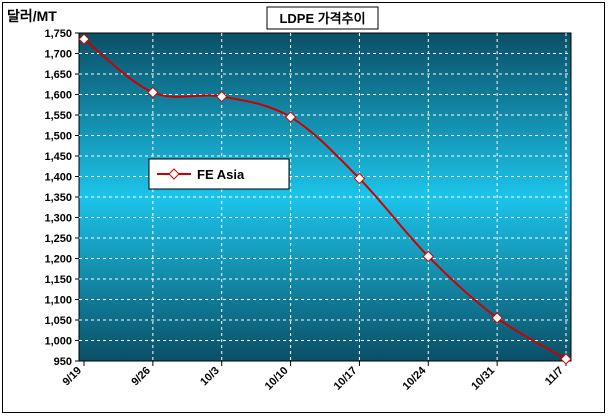  I want to click on y-tick-label: 1,100, so click(58, 301).